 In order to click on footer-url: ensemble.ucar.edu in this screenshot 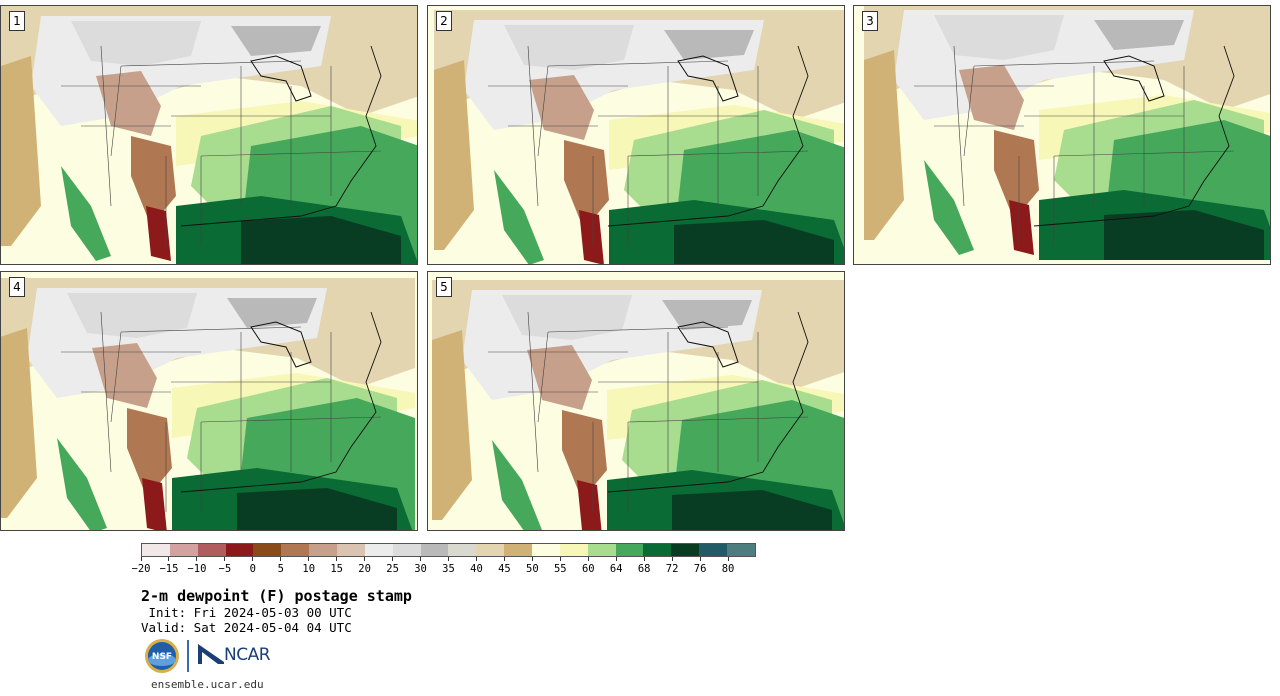, I will do `click(207, 684)`.